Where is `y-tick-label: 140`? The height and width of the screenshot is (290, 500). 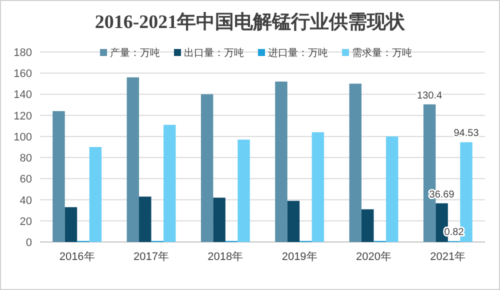
y-tick-label: 140 is located at coordinates (23, 95).